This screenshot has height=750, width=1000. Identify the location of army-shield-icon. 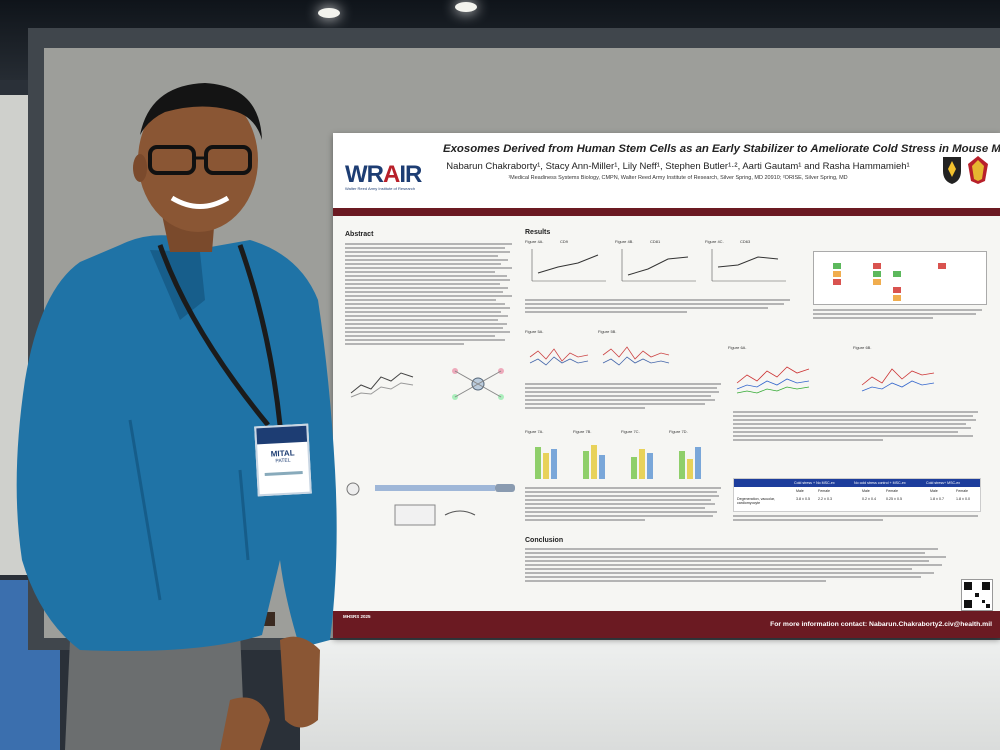
(952, 170).